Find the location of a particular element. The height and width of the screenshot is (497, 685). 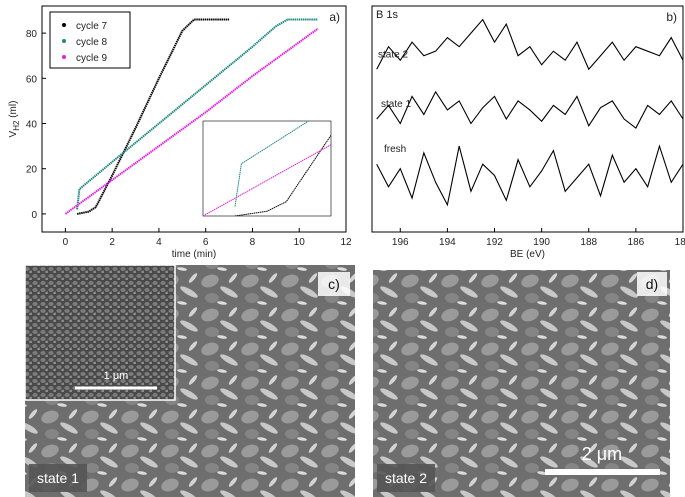

y-axis-label-part: V is located at coordinates (13, 133).